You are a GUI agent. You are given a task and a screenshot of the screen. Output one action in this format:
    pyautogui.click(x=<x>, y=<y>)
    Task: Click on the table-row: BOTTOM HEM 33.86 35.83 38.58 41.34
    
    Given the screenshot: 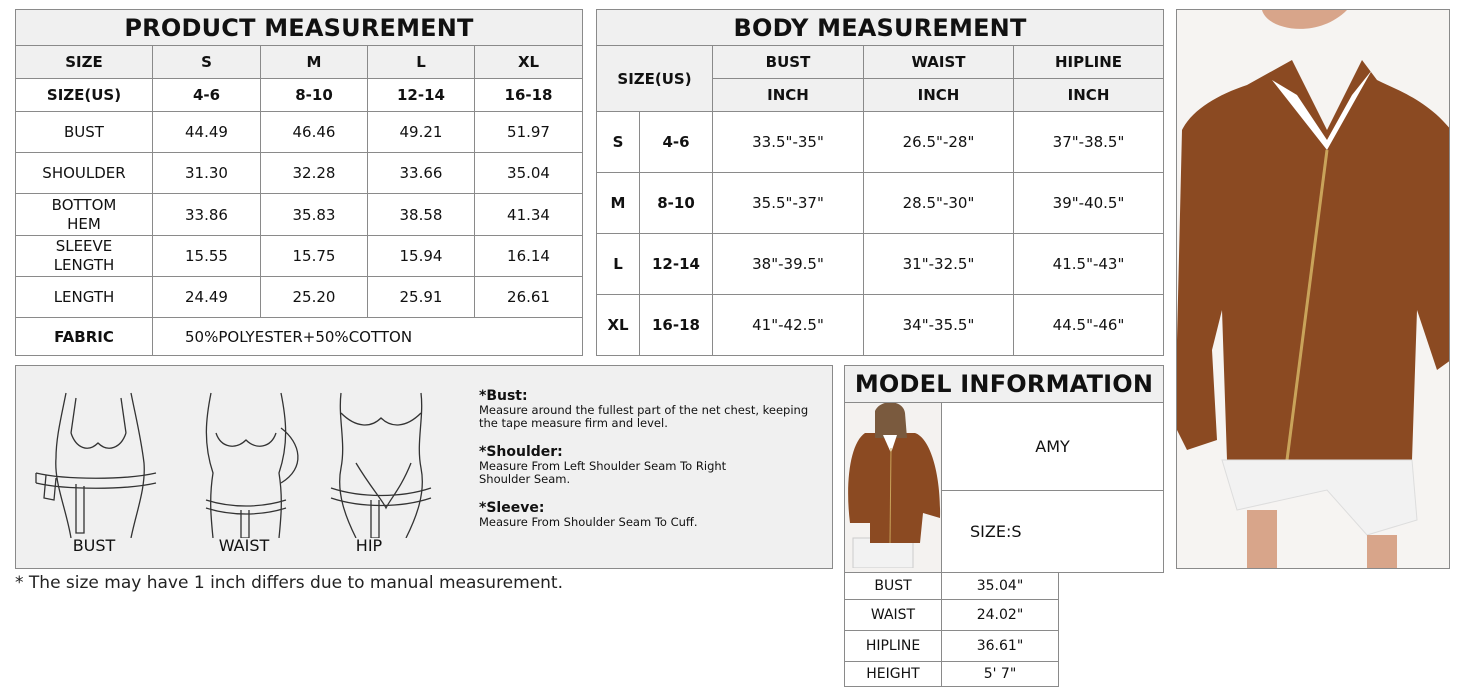 What is the action you would take?
    pyautogui.click(x=299, y=214)
    